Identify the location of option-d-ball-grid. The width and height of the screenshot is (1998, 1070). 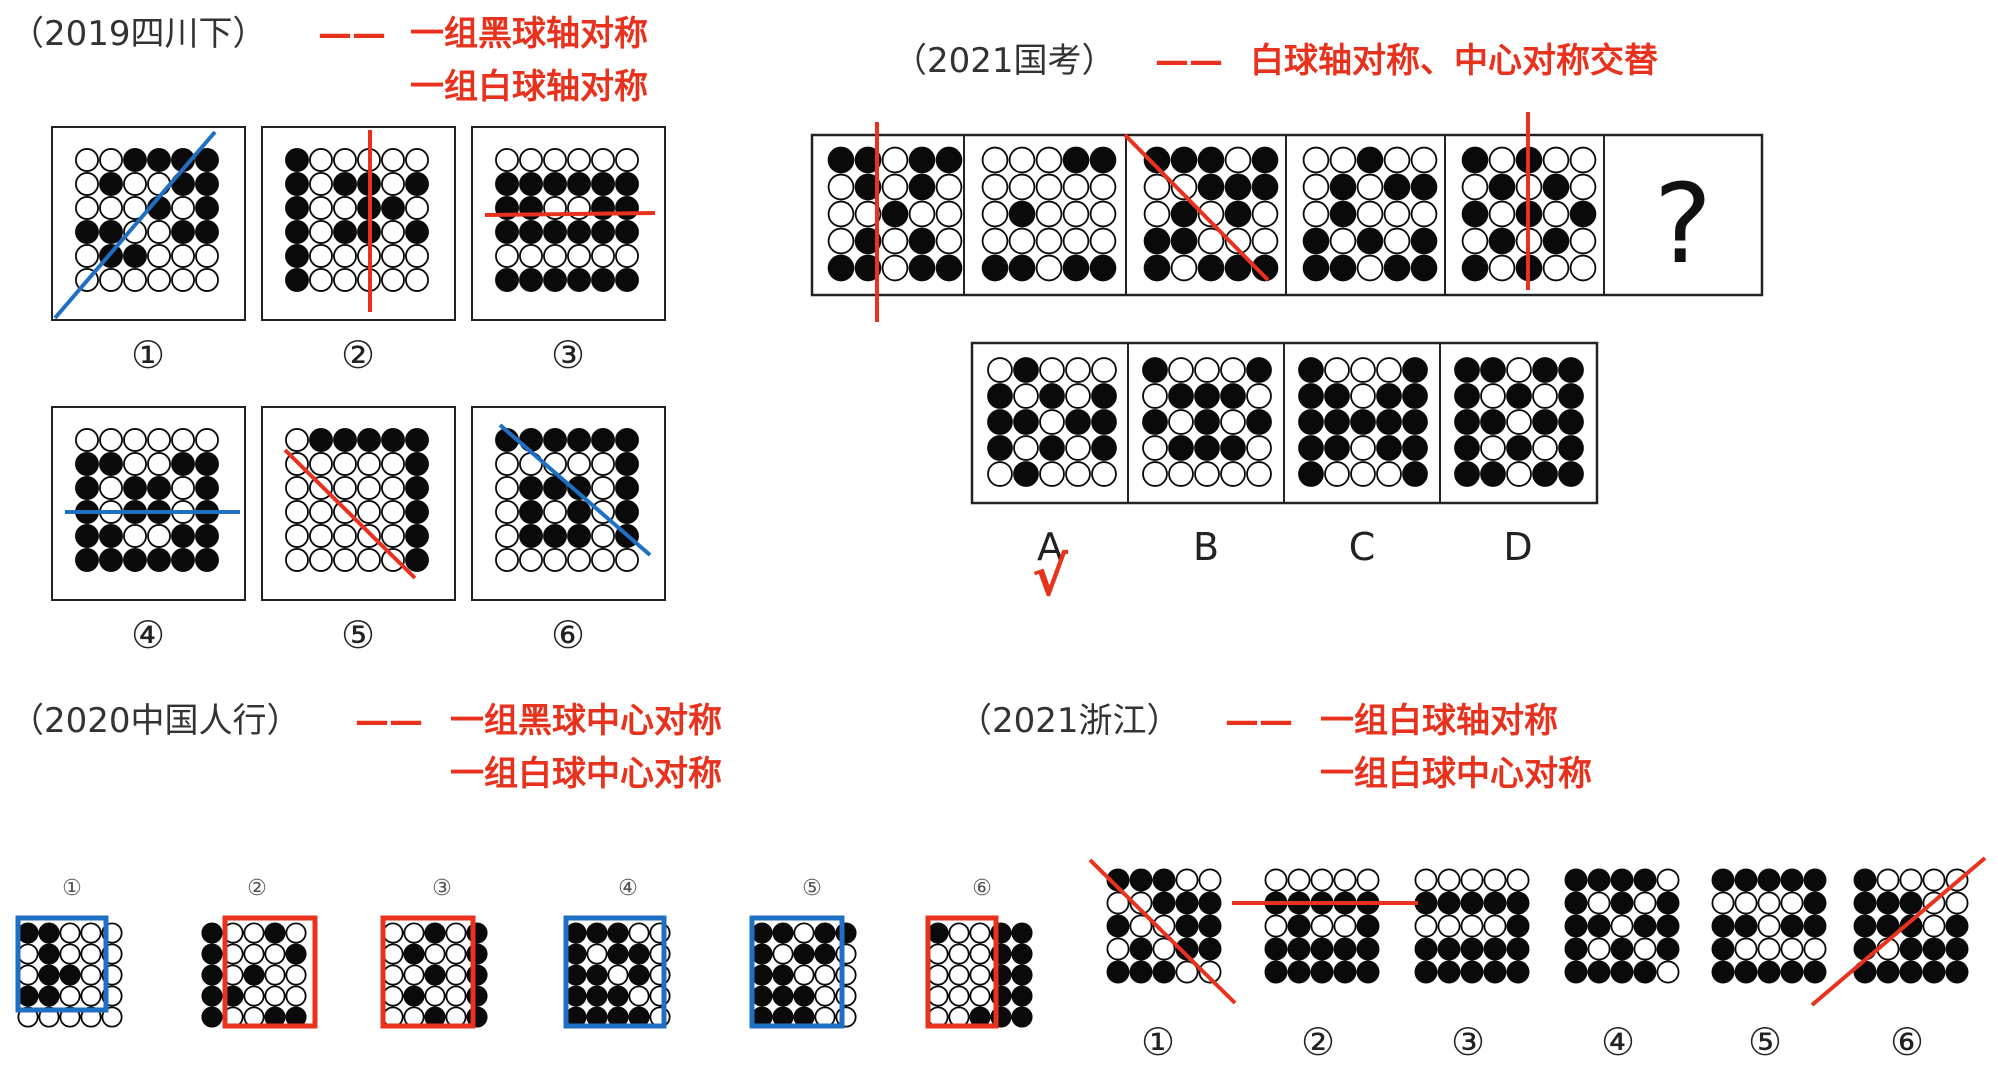
(1519, 422).